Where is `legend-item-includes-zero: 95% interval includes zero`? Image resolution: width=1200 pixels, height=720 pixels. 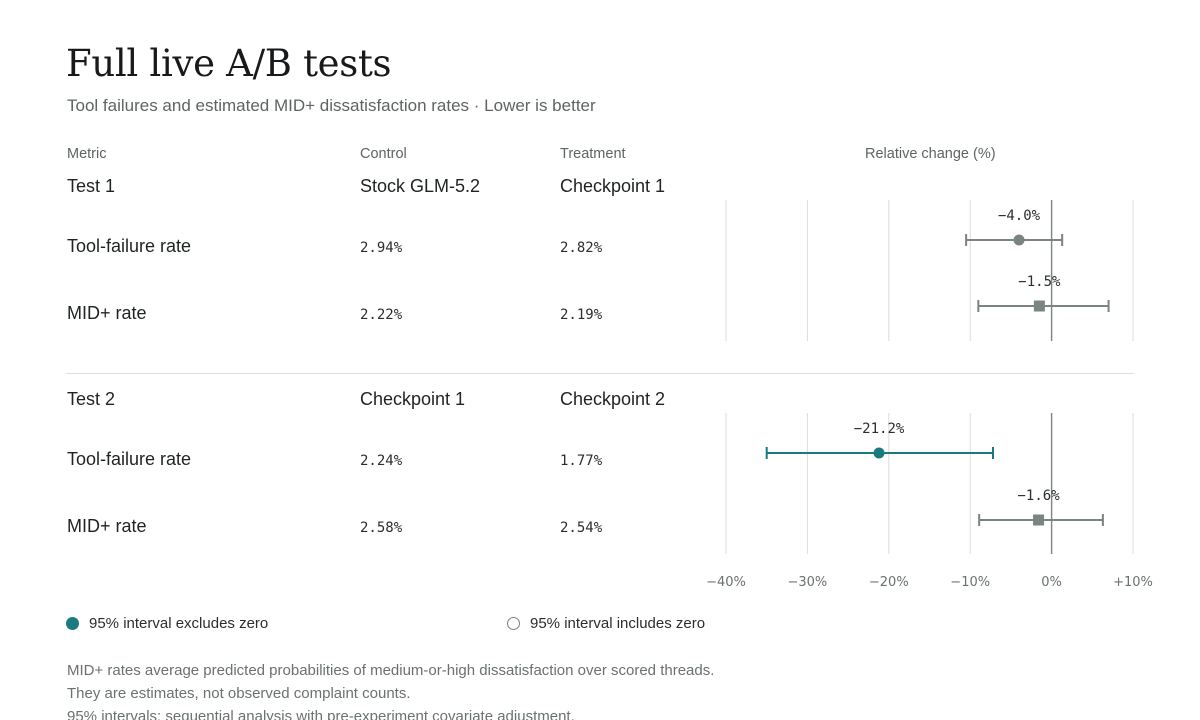 legend-item-includes-zero: 95% interval includes zero is located at coordinates (606, 623).